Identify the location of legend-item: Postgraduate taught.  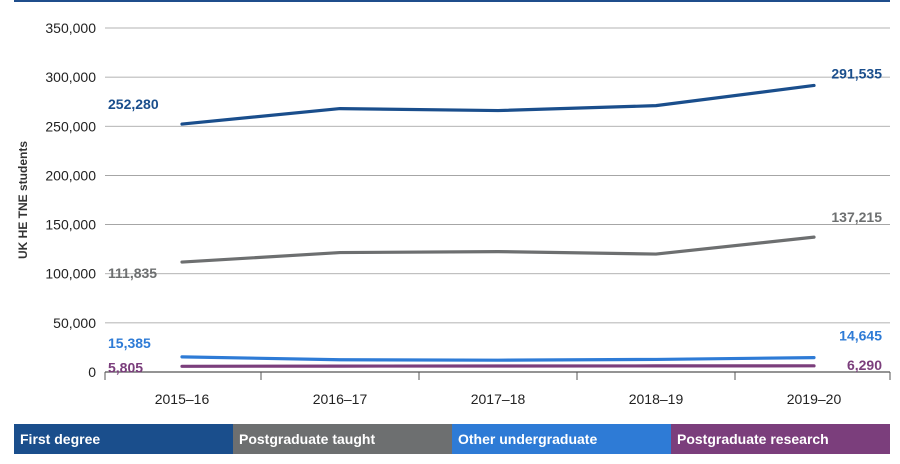
(342, 439).